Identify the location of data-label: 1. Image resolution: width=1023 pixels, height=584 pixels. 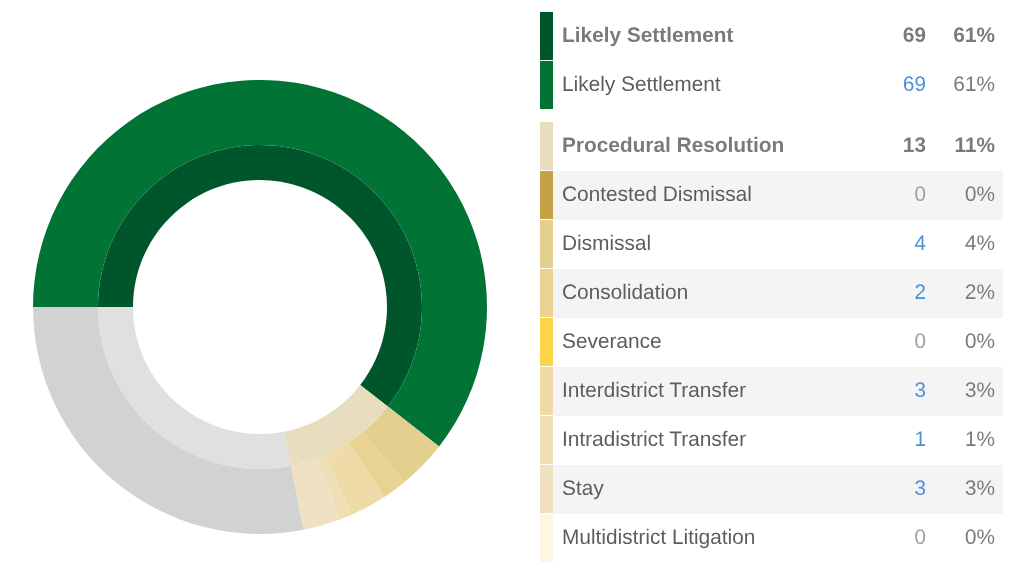
(920, 438).